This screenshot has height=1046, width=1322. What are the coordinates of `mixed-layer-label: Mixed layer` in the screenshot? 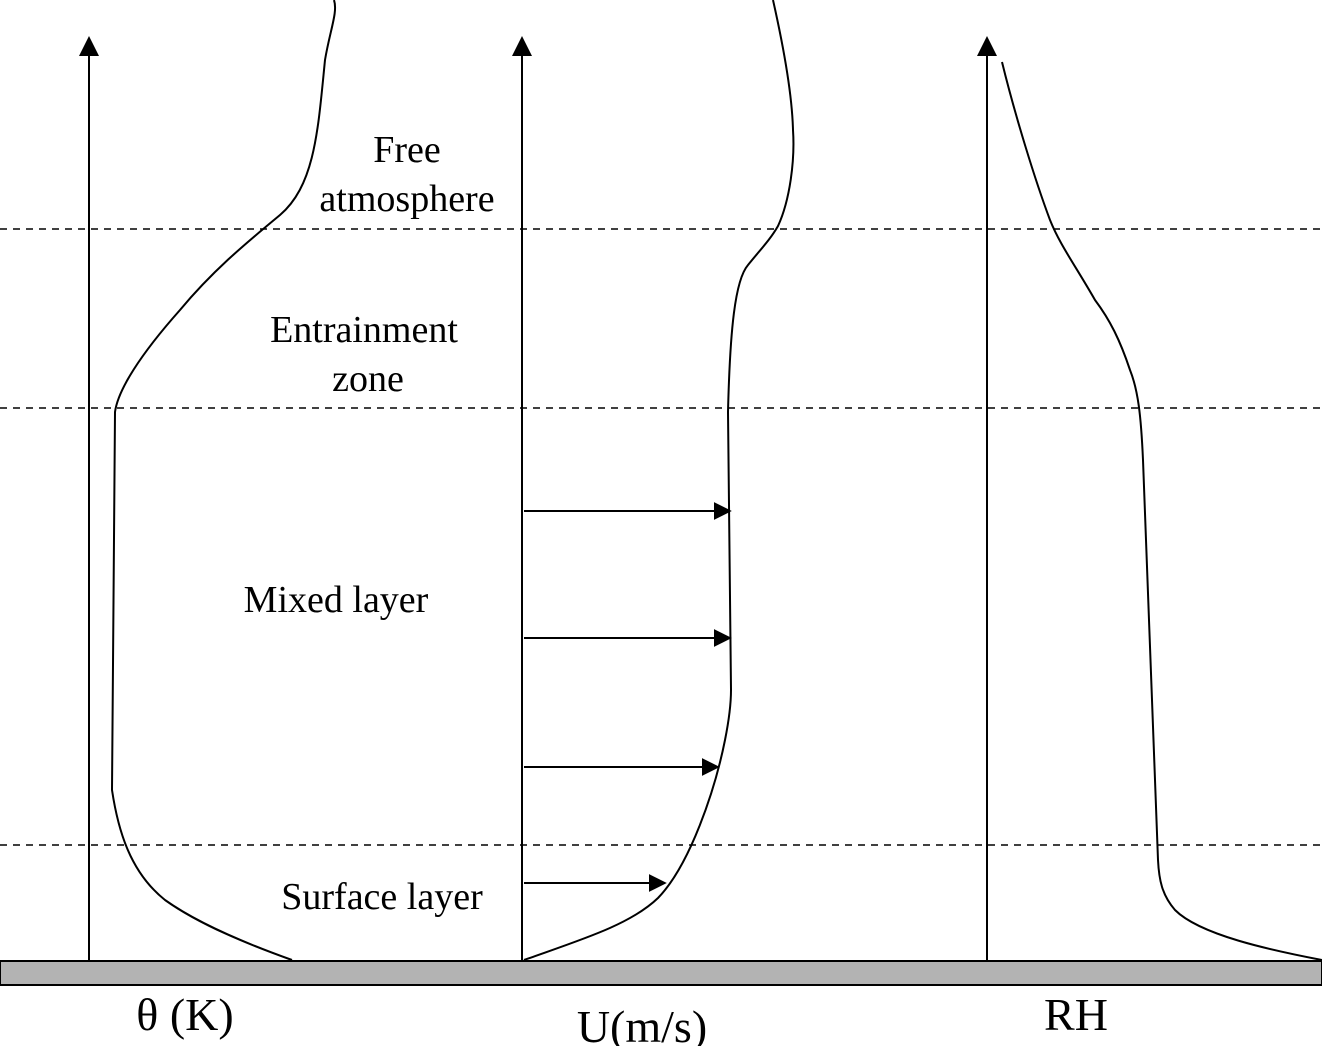 It's located at (336, 600).